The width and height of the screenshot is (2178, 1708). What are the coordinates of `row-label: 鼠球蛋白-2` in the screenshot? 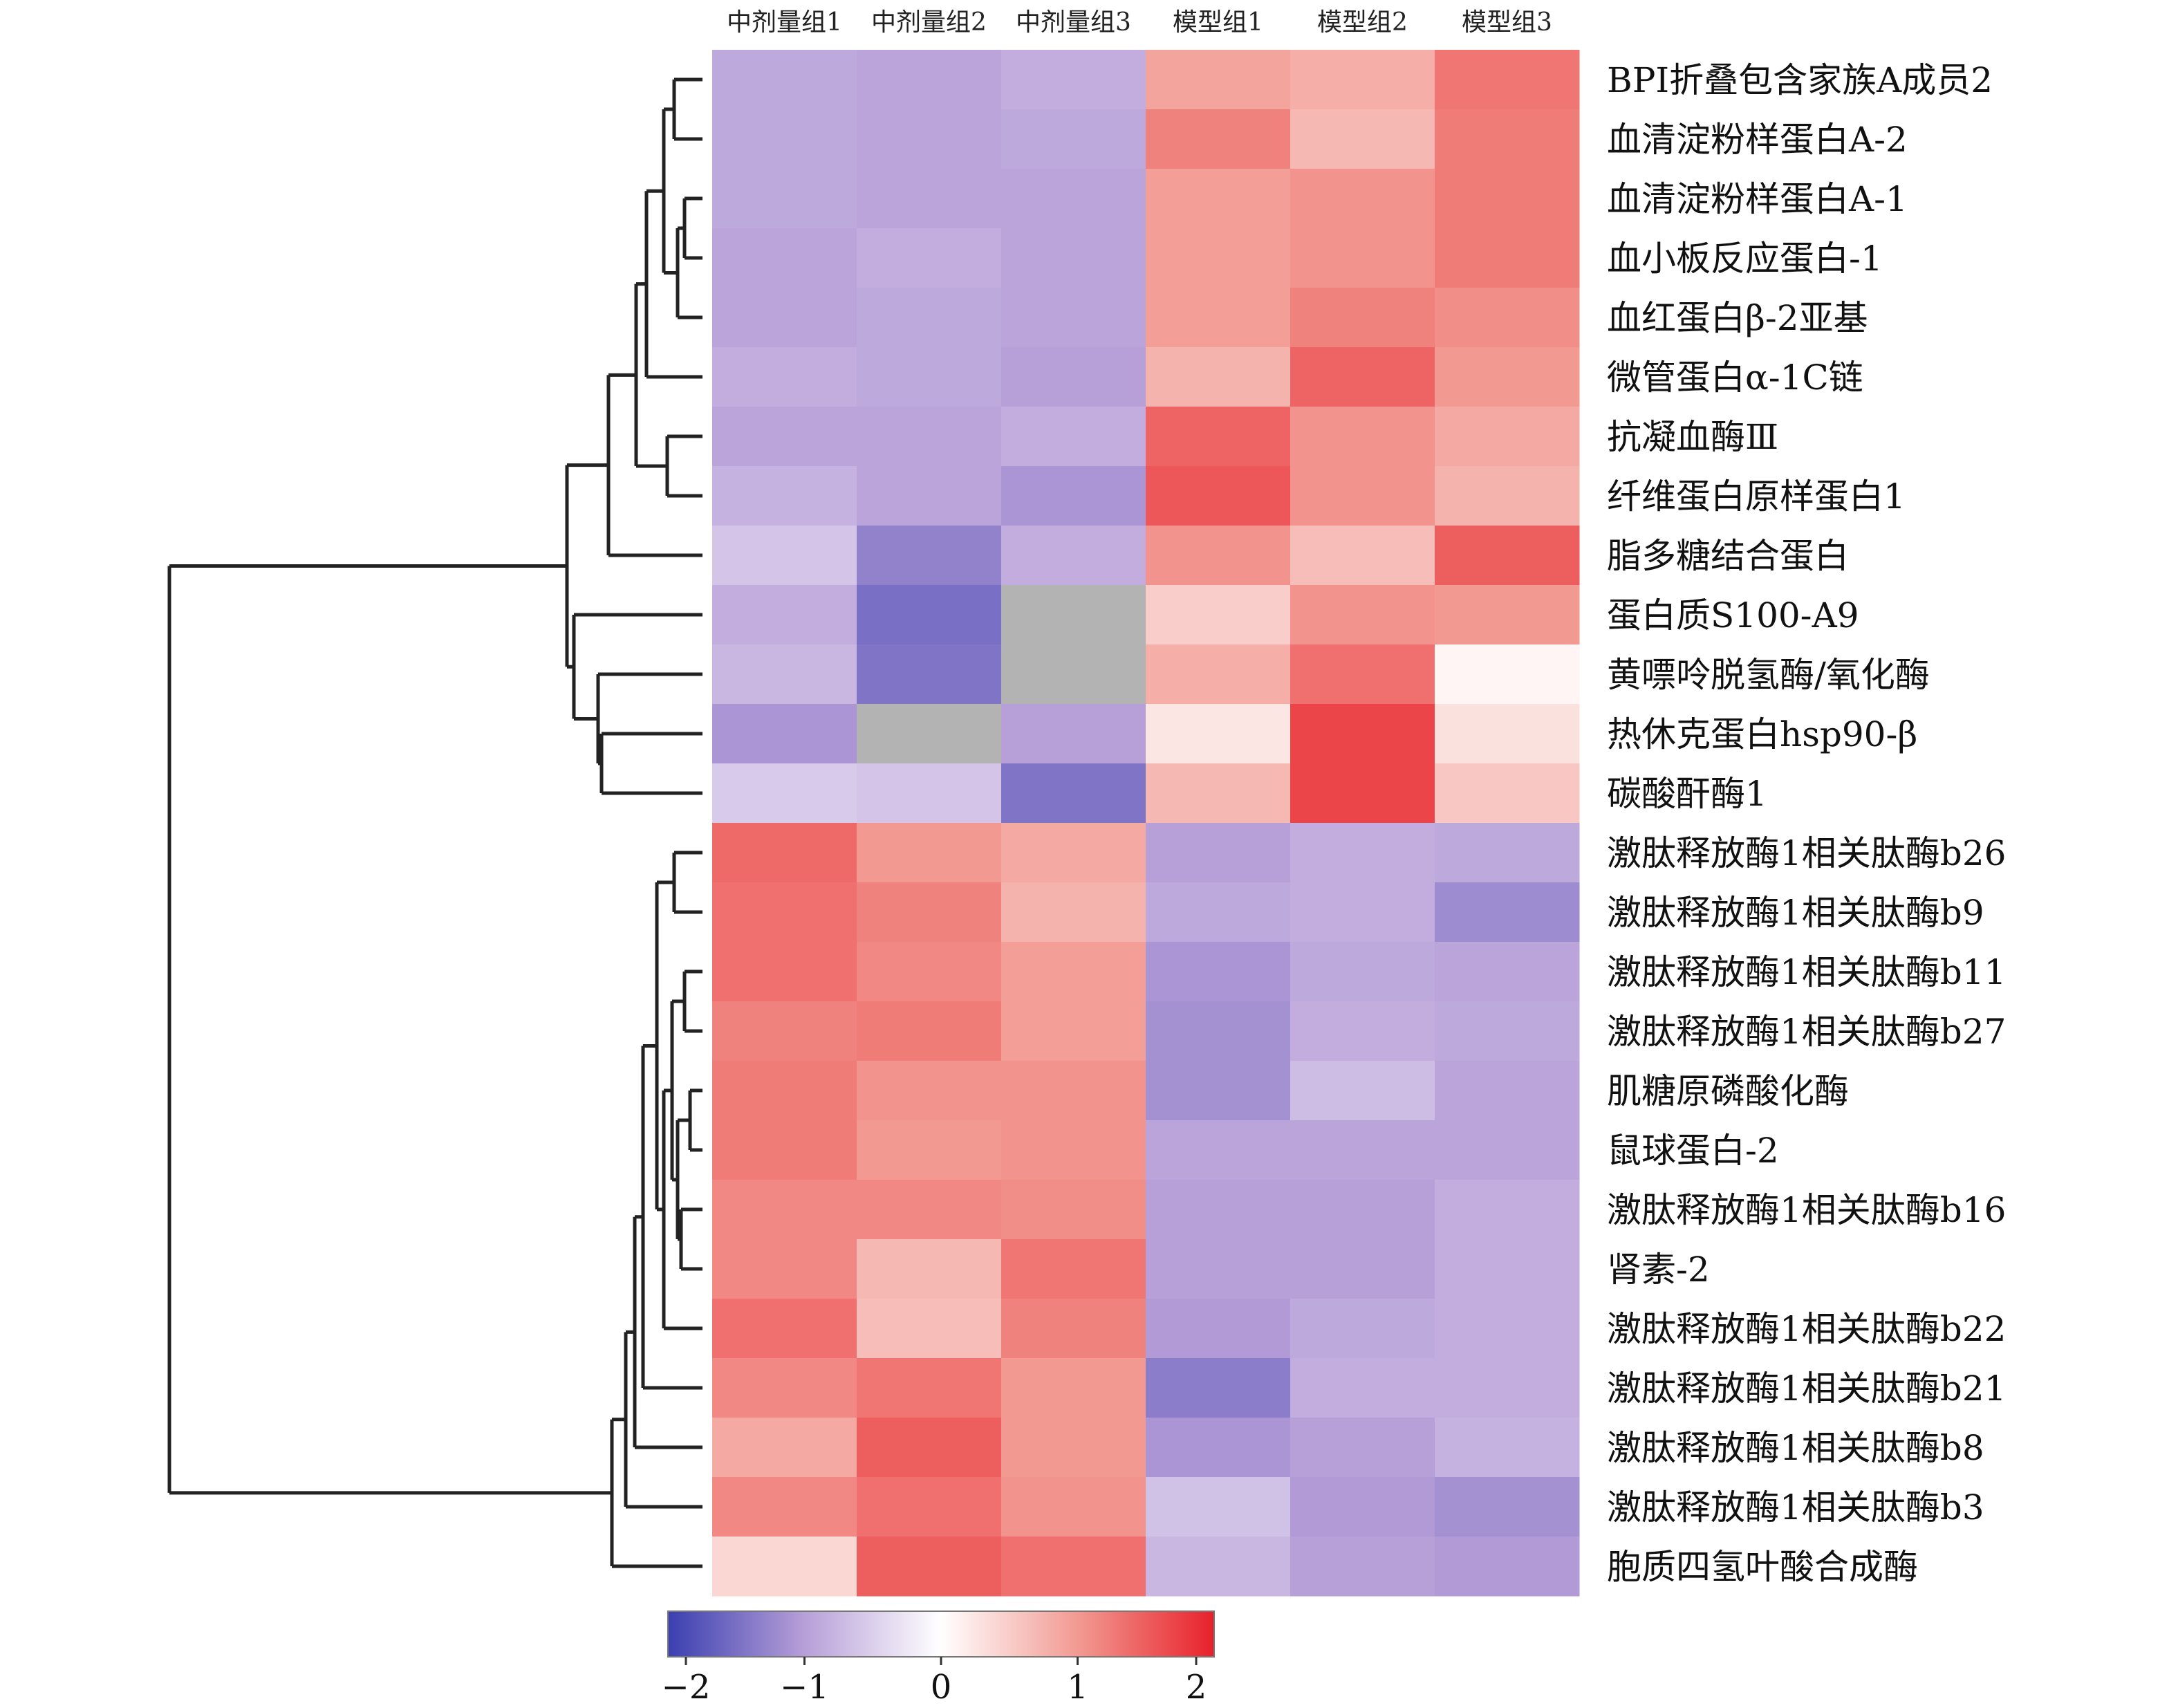 It's located at (1693, 1151).